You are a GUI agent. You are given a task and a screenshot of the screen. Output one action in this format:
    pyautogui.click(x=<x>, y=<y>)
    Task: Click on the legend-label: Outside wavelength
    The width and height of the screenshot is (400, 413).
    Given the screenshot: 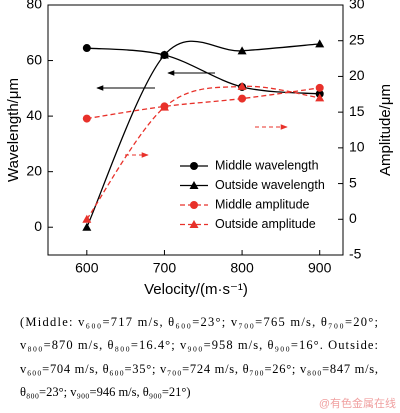 What is the action you would take?
    pyautogui.click(x=270, y=185)
    